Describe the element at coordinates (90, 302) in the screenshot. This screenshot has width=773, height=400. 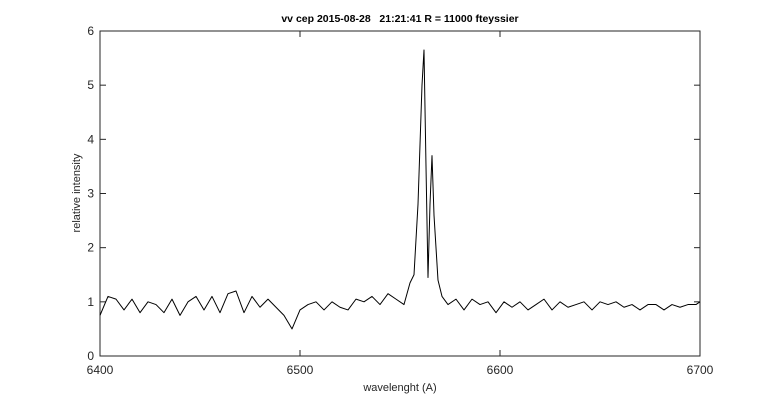
I see `y-tick-label: 1` at that location.